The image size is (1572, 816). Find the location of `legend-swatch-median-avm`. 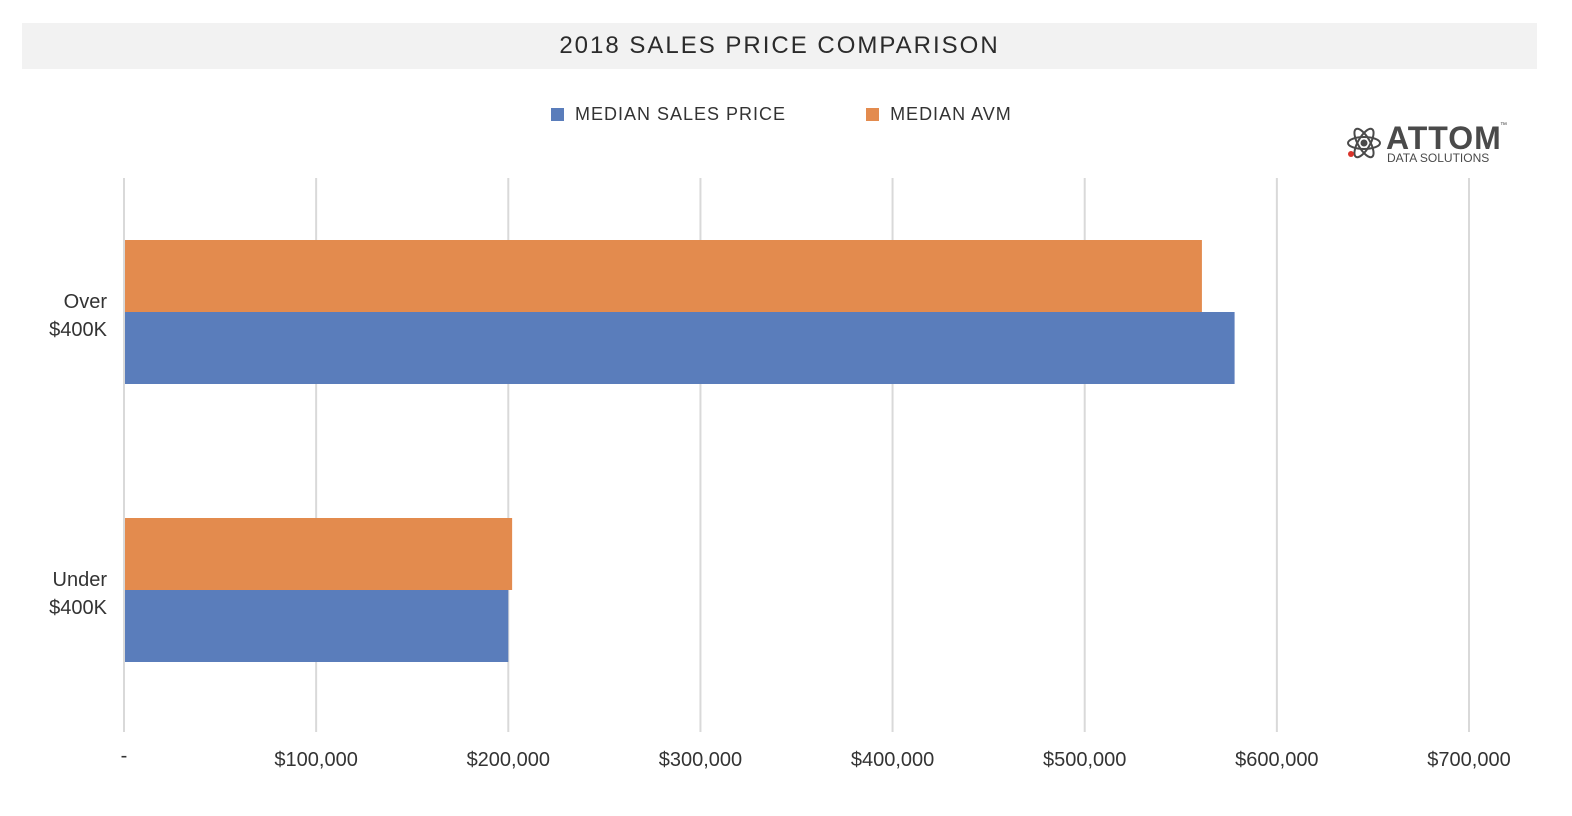

legend-swatch-median-avm is located at coordinates (873, 114).